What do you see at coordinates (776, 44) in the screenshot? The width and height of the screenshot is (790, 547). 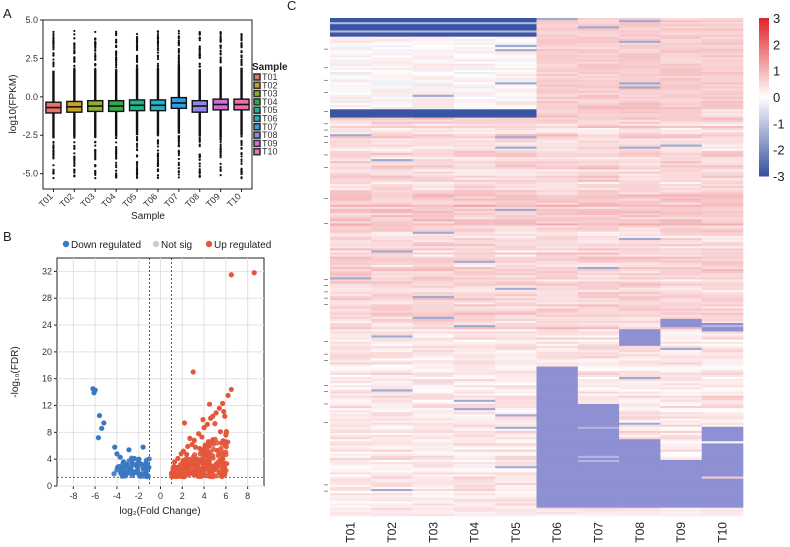 I see `colorbar-tick-label: 2` at bounding box center [776, 44].